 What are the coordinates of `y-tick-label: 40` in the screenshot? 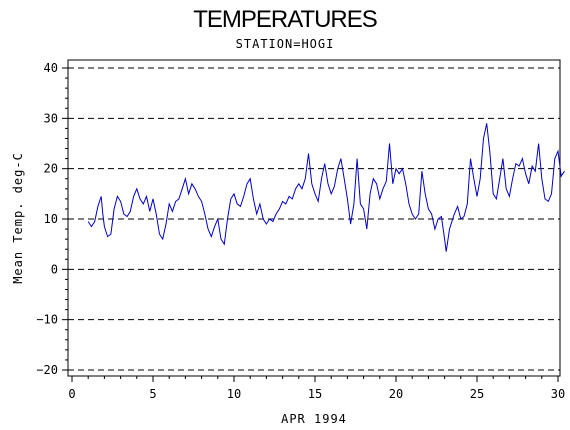 It's located at (51, 68).